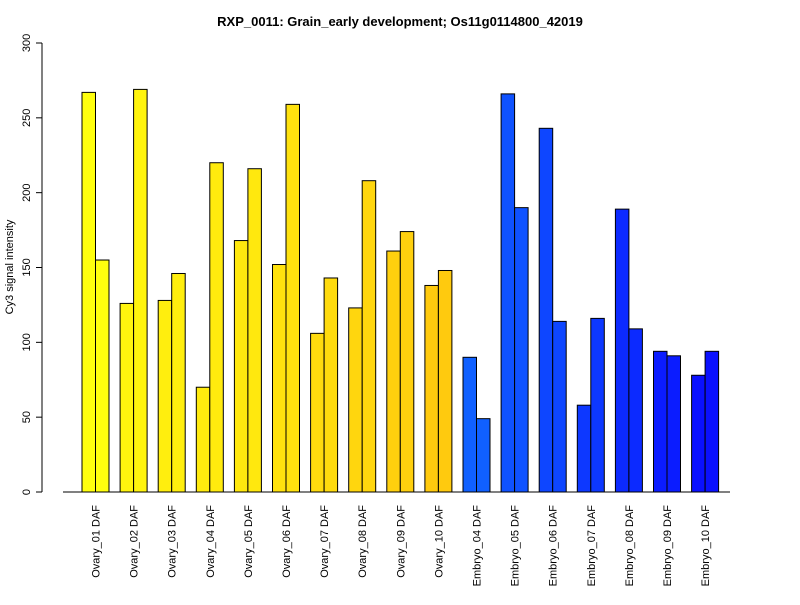 The width and height of the screenshot is (800, 605). Describe the element at coordinates (630, 546) in the screenshot. I see `x-tick-label: Embryo_08 DAF` at that location.